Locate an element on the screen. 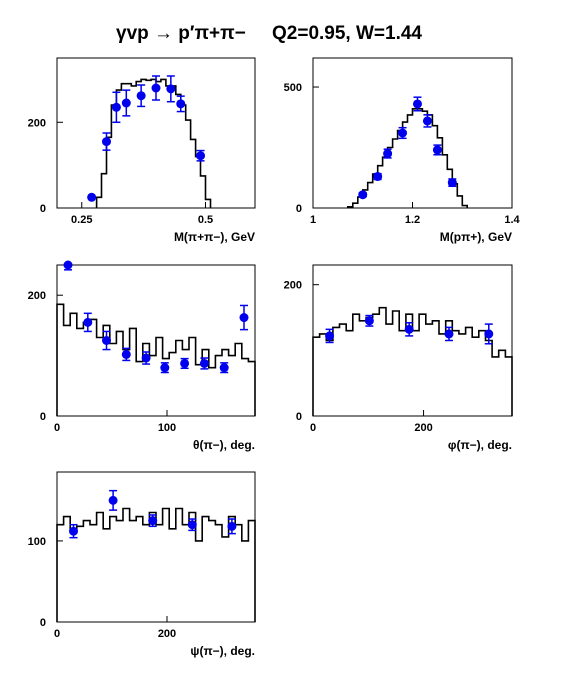 This screenshot has height=680, width=567. panel-psi: 0 200 0 100 ψ(π−), deg. is located at coordinates (142, 564).